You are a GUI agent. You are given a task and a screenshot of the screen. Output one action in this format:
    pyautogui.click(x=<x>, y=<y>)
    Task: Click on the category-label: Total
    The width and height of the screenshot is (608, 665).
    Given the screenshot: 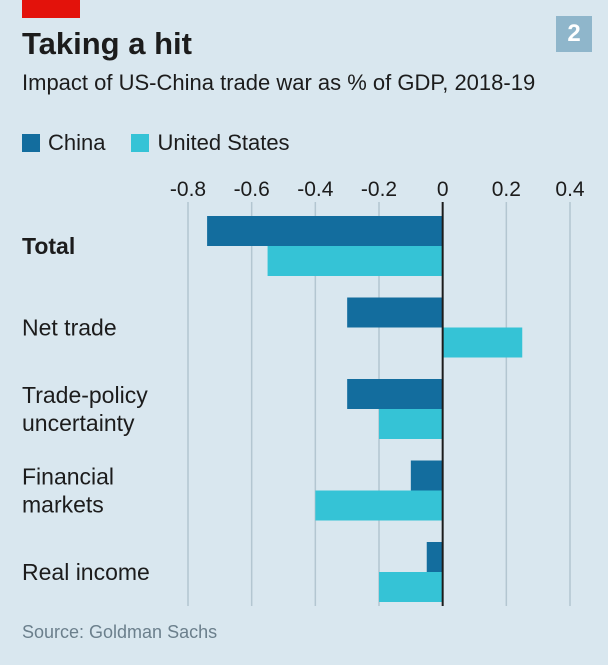 What is the action you would take?
    pyautogui.click(x=48, y=246)
    